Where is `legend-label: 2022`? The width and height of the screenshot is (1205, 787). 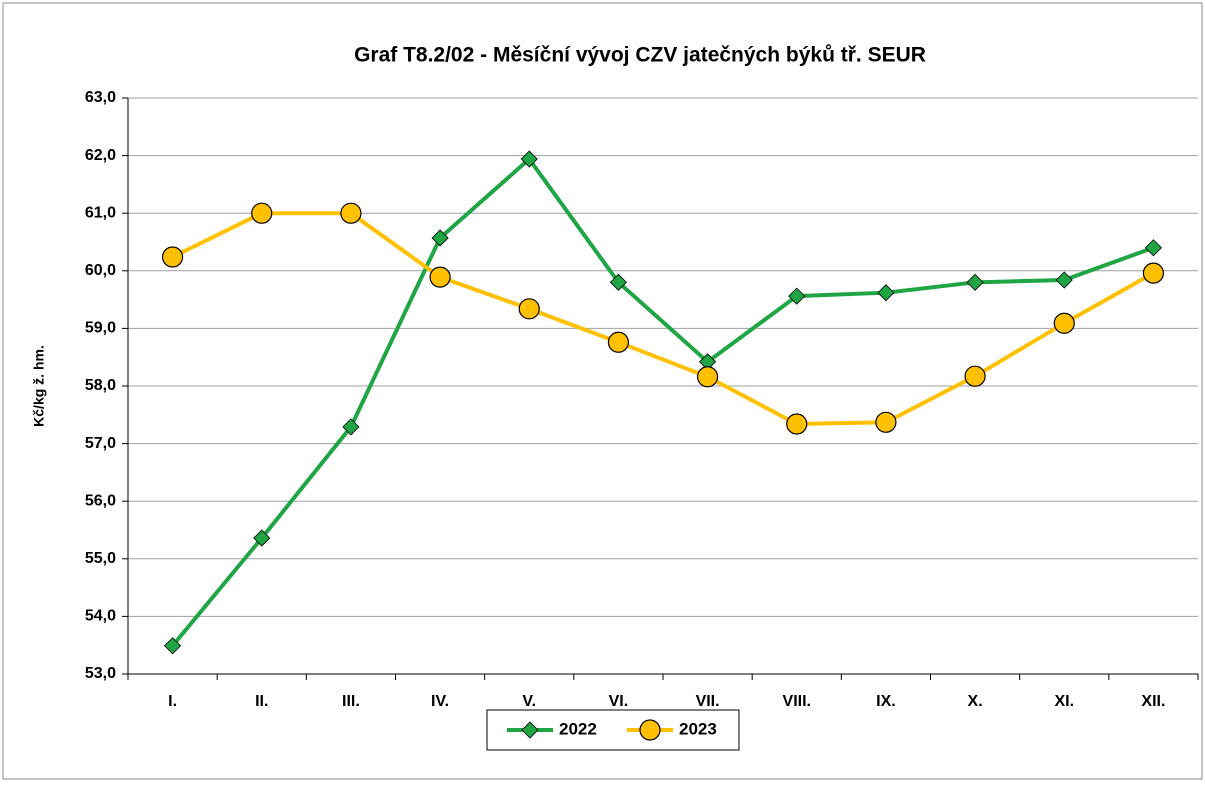
legend-label: 2022 is located at coordinates (578, 728).